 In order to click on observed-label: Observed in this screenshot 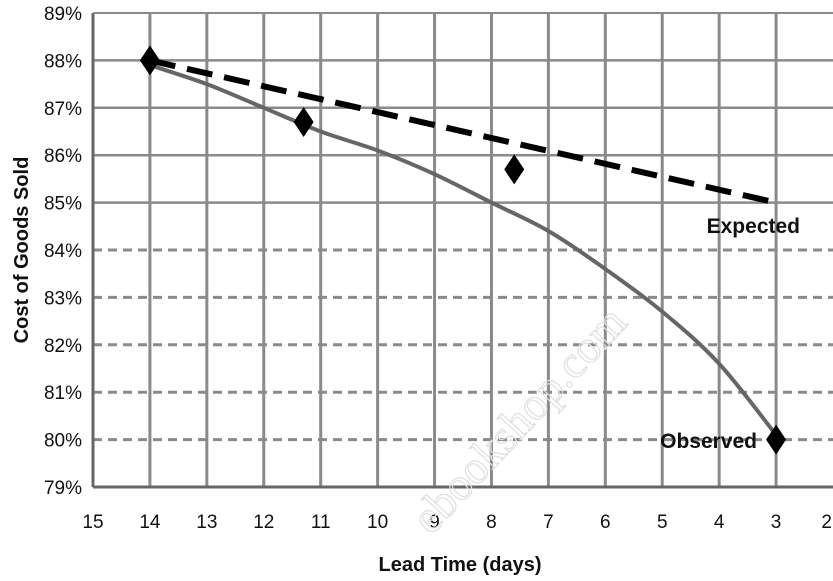, I will do `click(708, 441)`.